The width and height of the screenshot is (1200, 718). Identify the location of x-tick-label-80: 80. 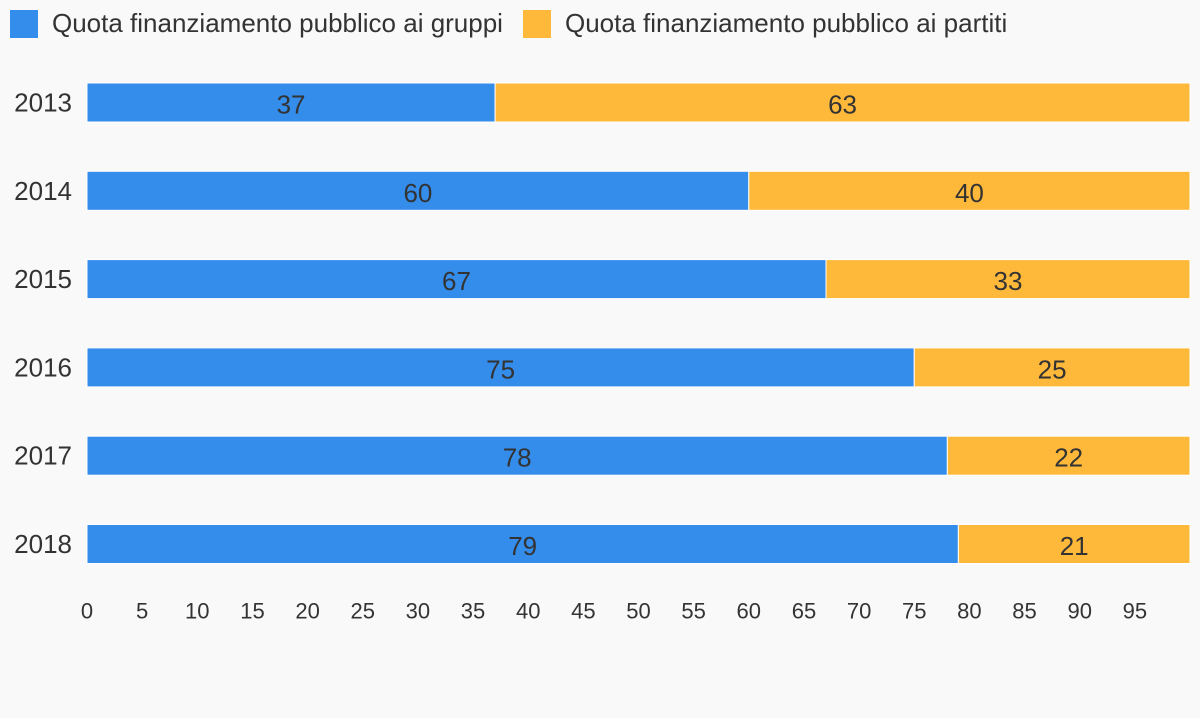
(969, 611).